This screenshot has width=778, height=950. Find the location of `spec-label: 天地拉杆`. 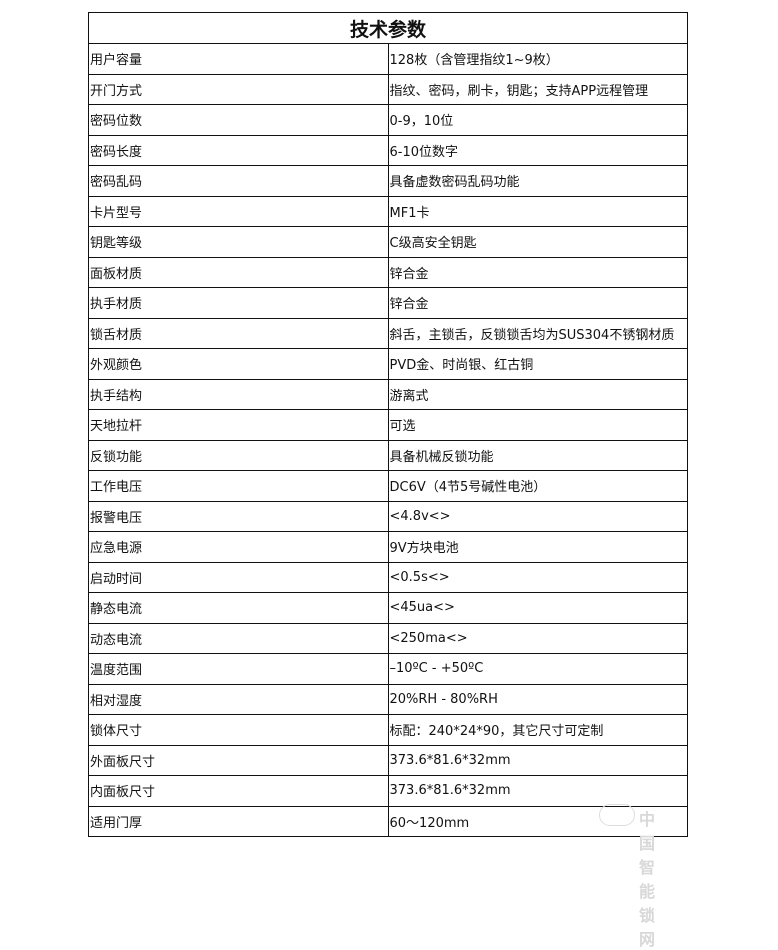

spec-label: 天地拉杆 is located at coordinates (238, 425).